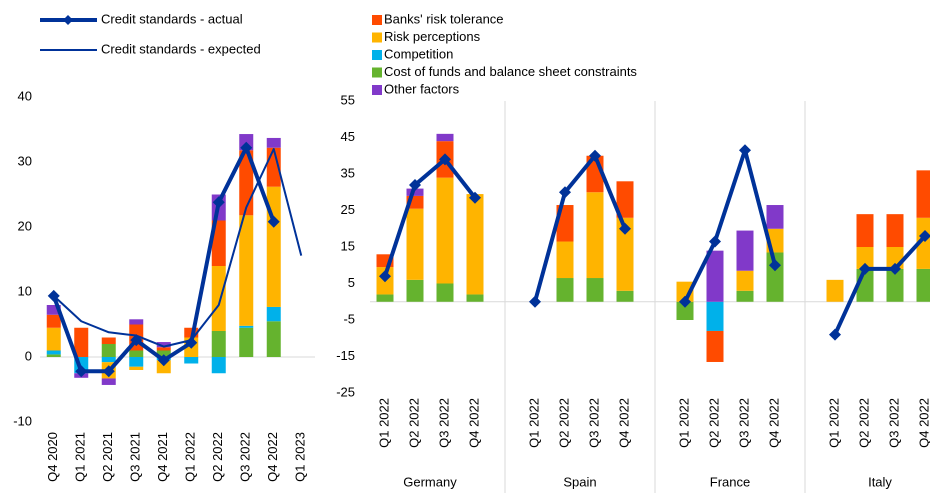 The height and width of the screenshot is (493, 930). I want to click on y-tick-label: 30, so click(25, 160).